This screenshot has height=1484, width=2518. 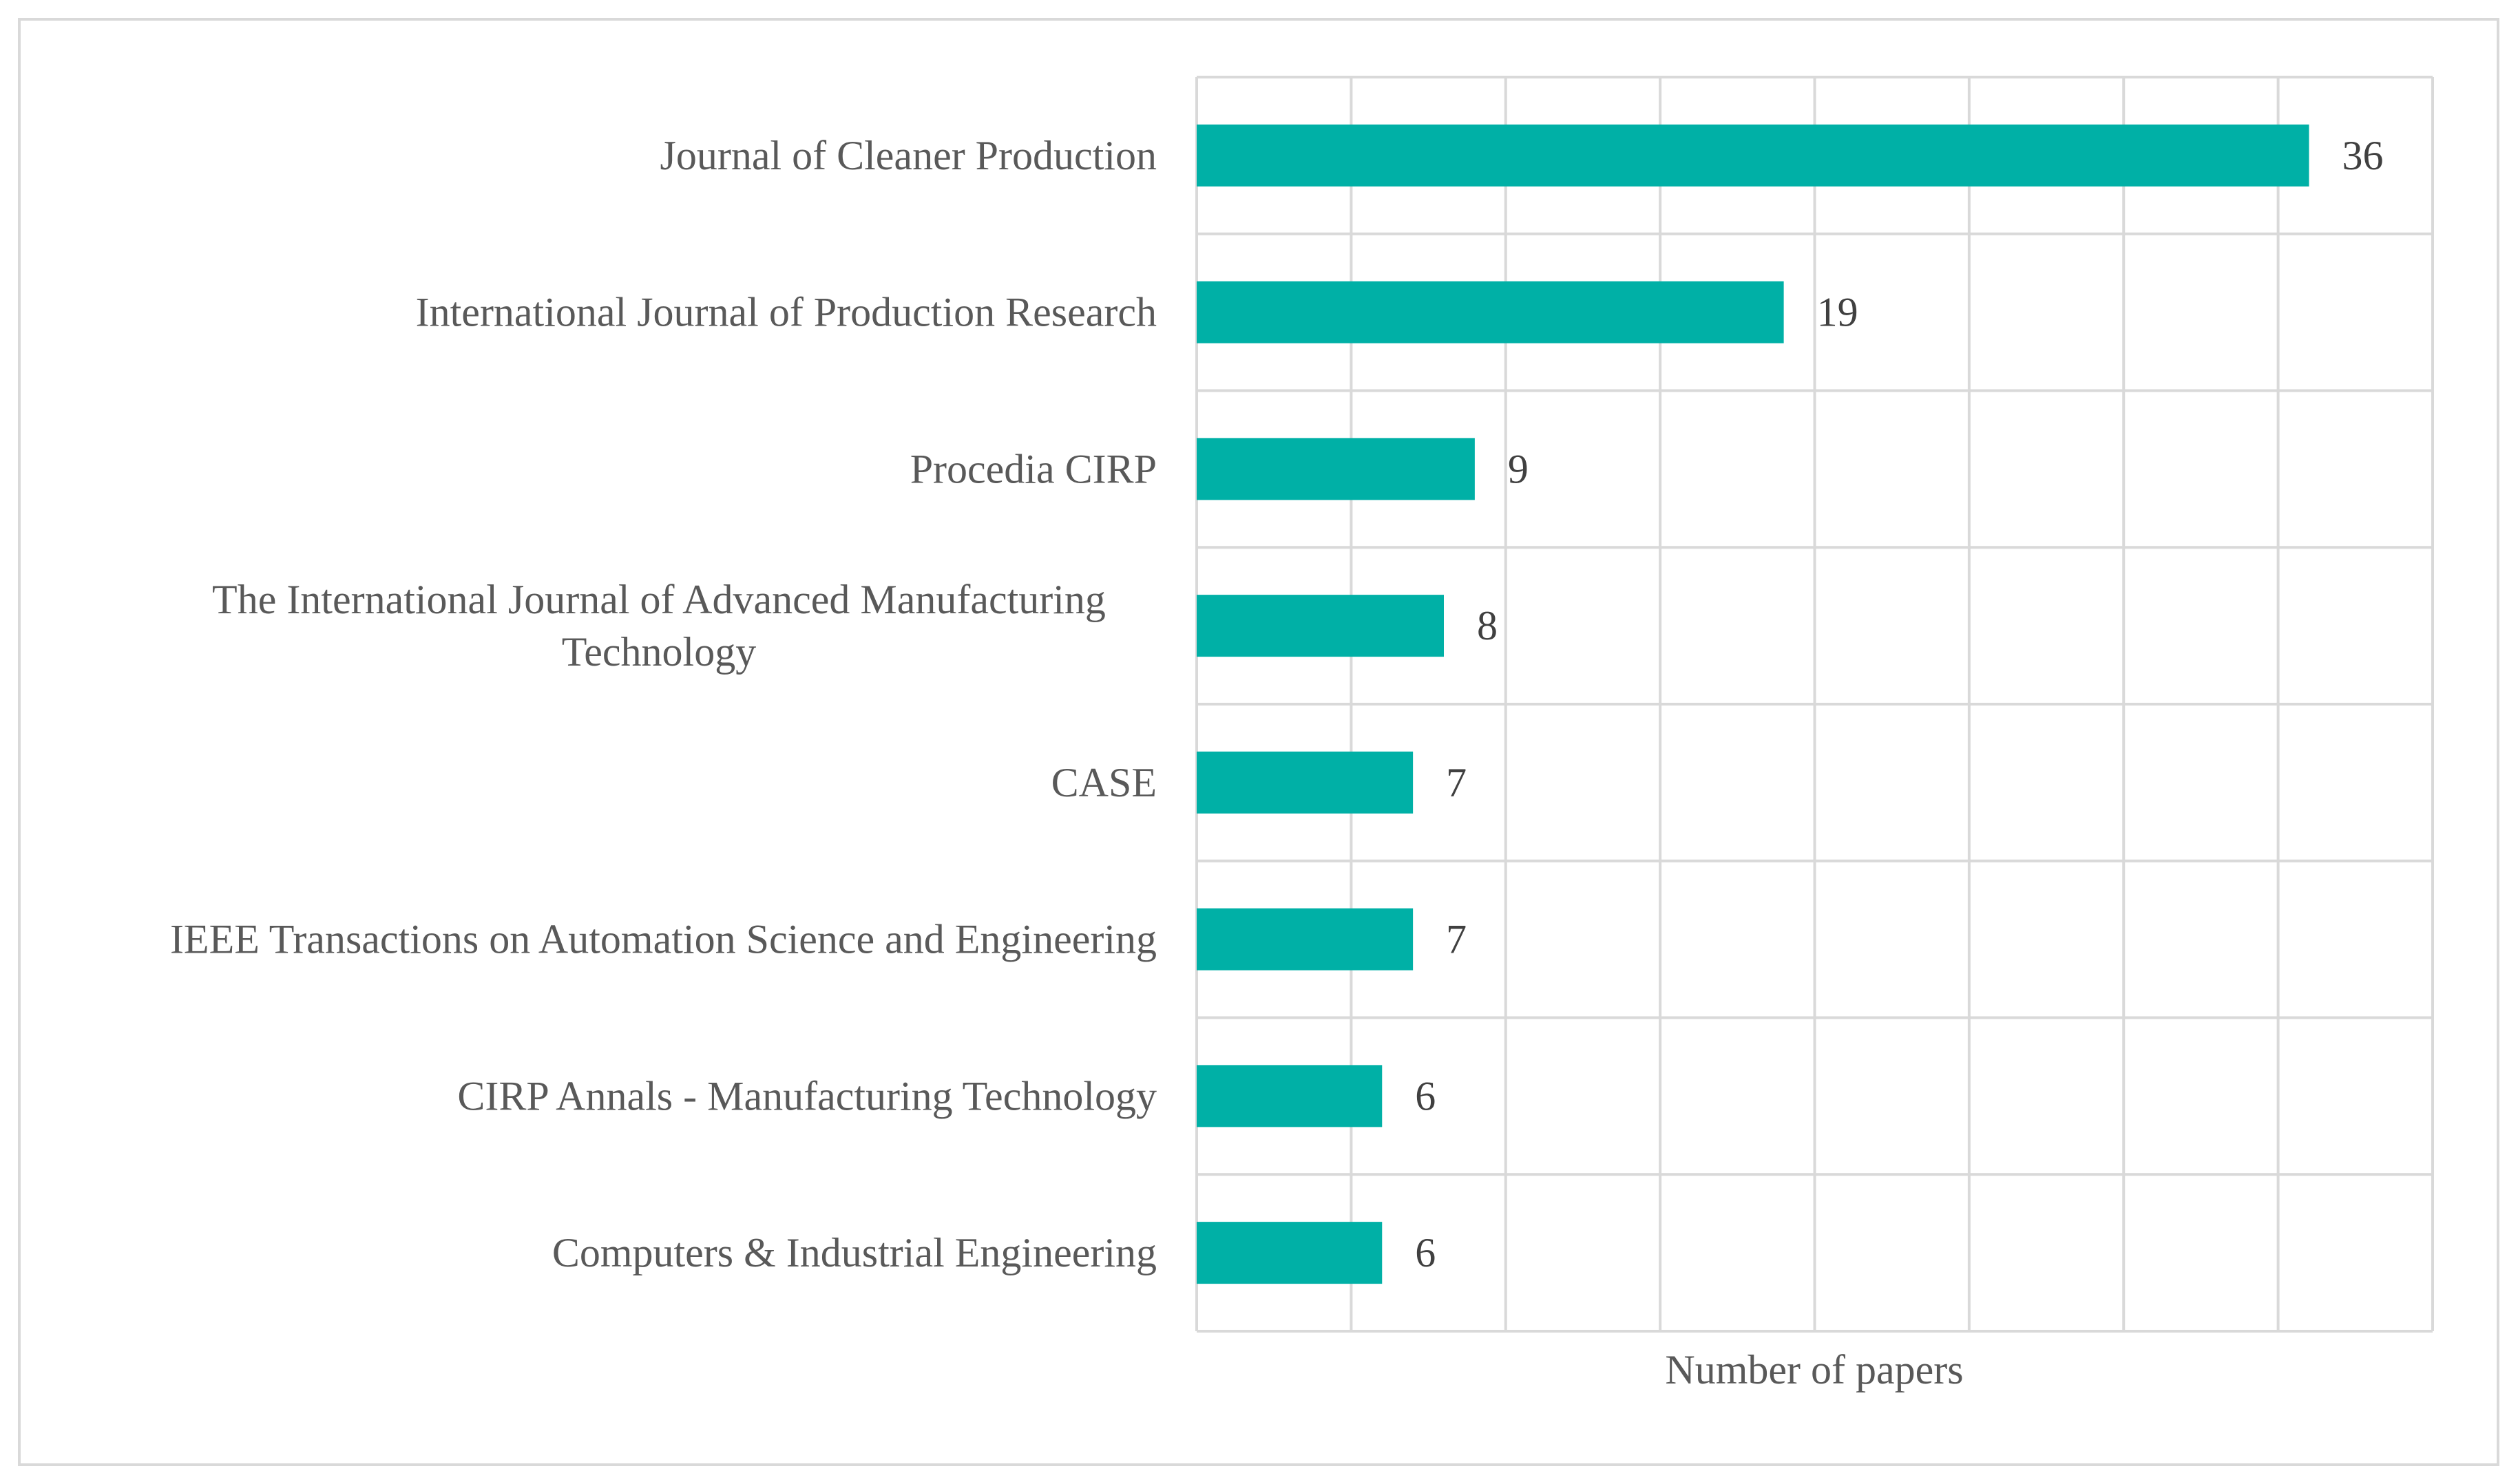 What do you see at coordinates (1487, 625) in the screenshot?
I see `data-label: 8` at bounding box center [1487, 625].